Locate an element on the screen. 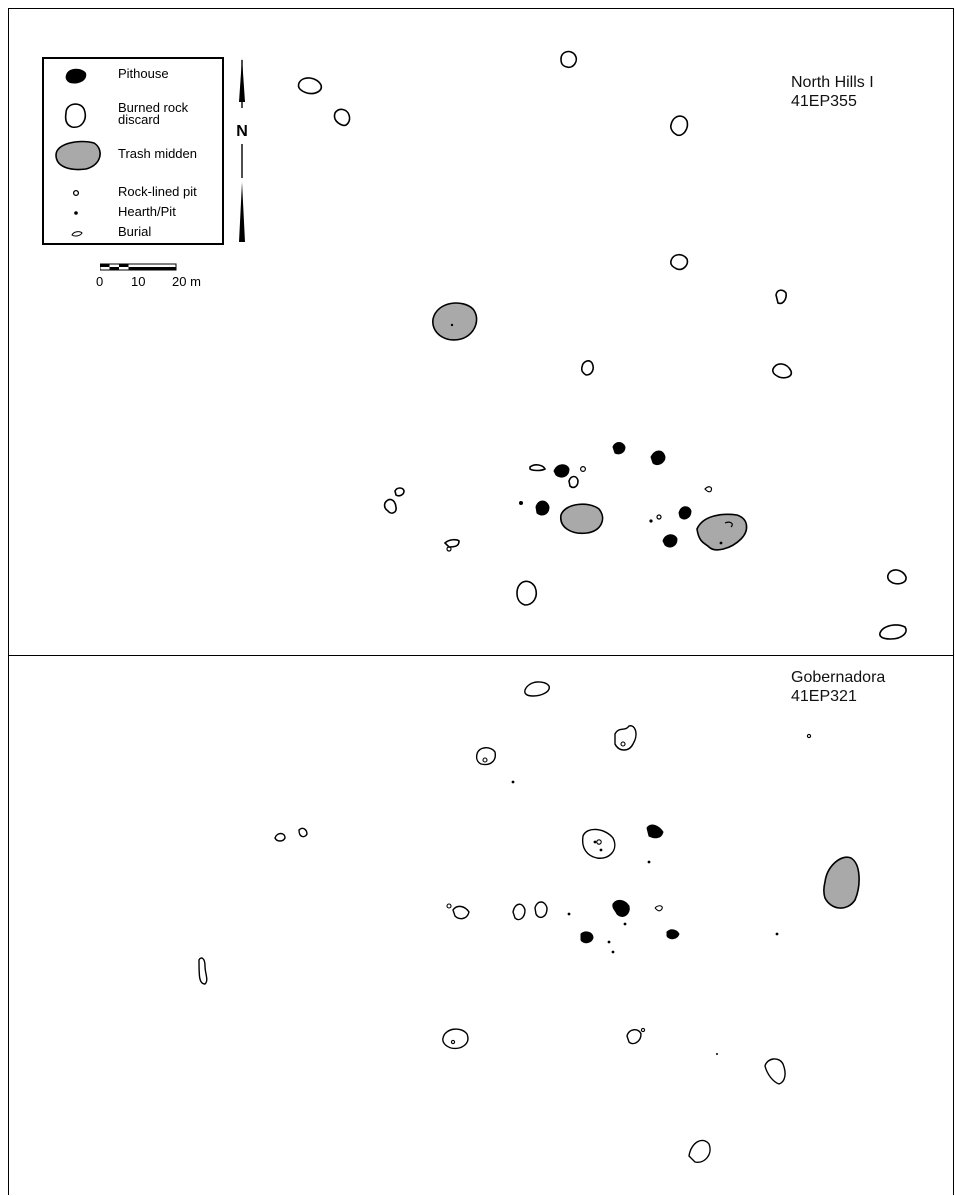 Image resolution: width=955 pixels, height=1196 pixels. scale-label: 10 is located at coordinates (138, 281).